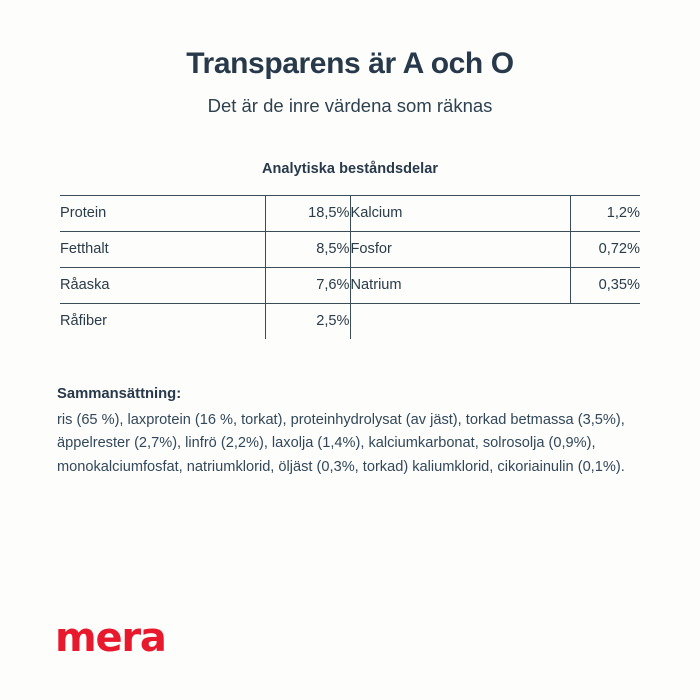  What do you see at coordinates (307, 249) in the screenshot?
I see `nutrient-value: 8,5%` at bounding box center [307, 249].